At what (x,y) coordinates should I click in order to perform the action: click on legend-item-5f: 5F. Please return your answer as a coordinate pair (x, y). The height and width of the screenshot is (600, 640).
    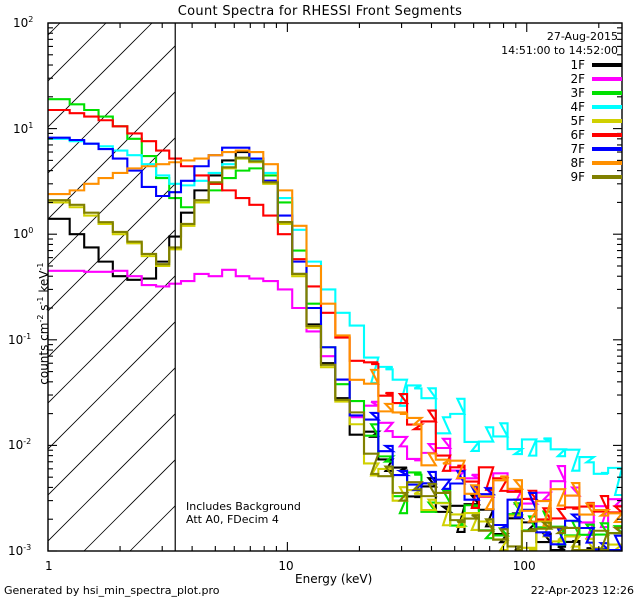
    Looking at the image, I should click on (596, 121).